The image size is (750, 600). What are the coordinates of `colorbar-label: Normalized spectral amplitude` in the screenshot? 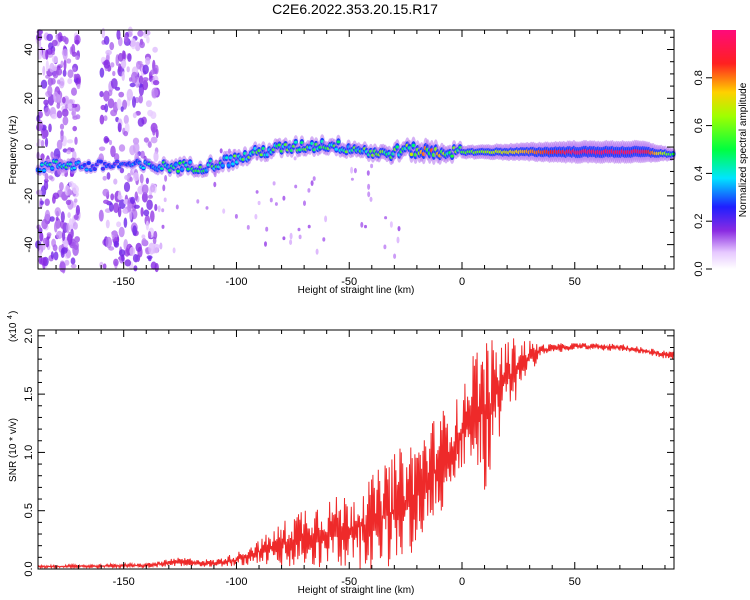 It's located at (743, 149).